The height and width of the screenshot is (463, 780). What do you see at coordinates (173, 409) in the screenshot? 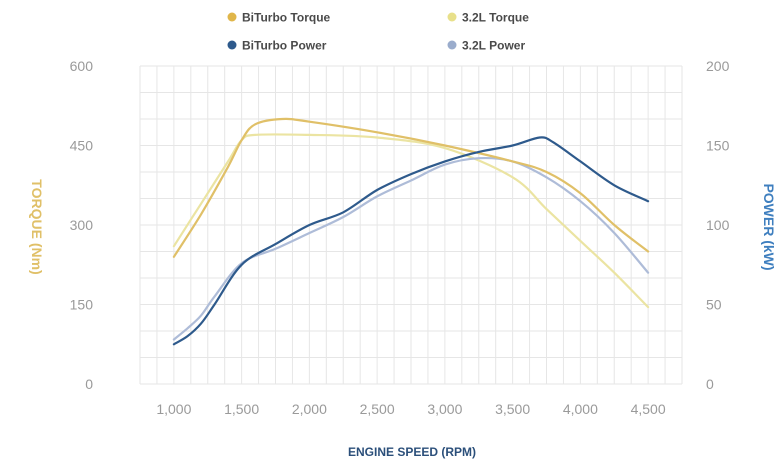
I see `x-tick-label: 1,000` at bounding box center [173, 409].